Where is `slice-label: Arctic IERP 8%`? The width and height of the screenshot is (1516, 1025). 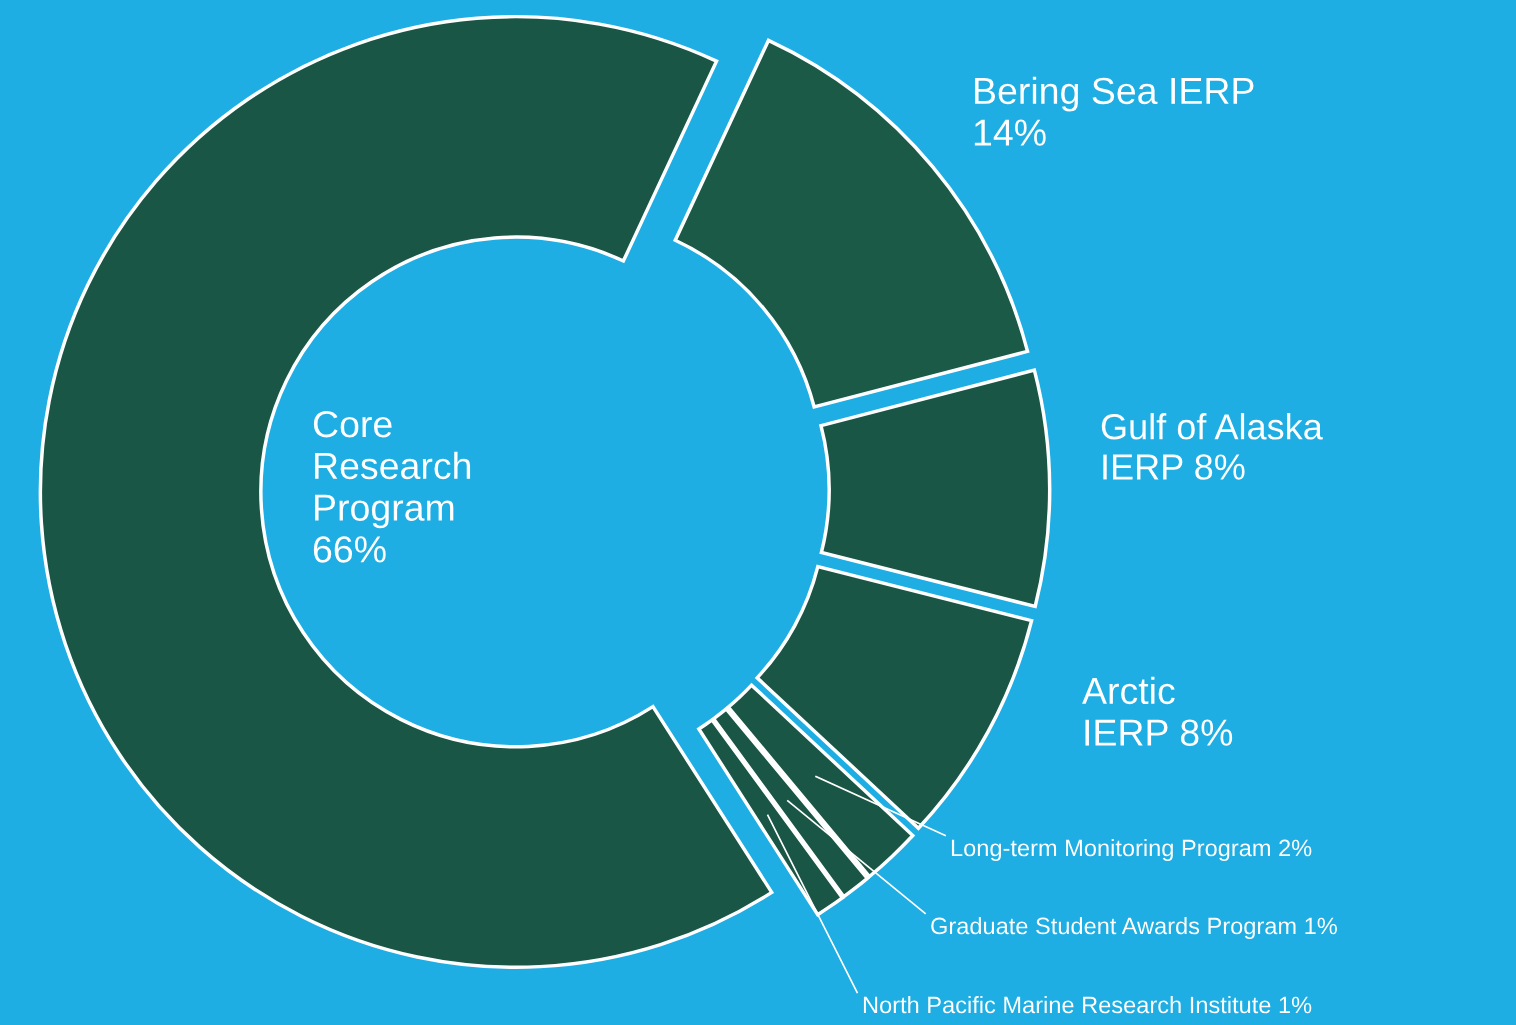 slice-label: Arctic IERP 8% is located at coordinates (1157, 711).